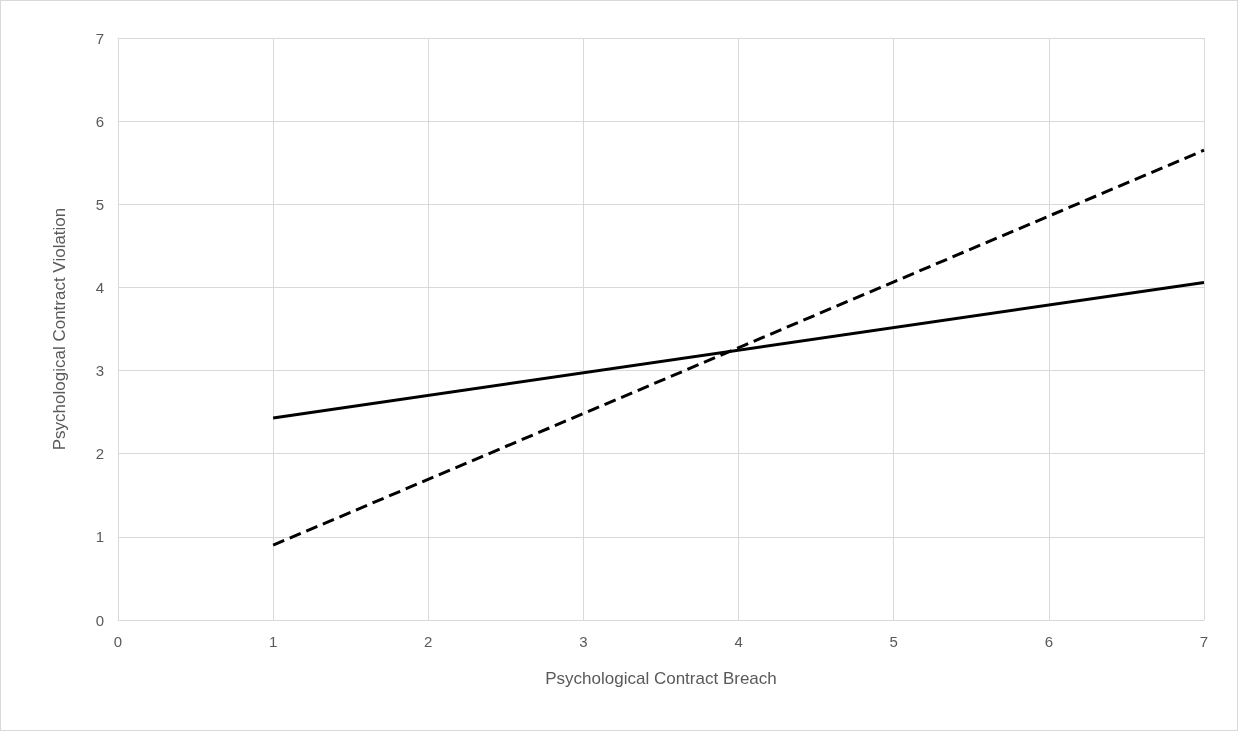 This screenshot has width=1238, height=731. What do you see at coordinates (738, 641) in the screenshot?
I see `x-tick-label: 4` at bounding box center [738, 641].